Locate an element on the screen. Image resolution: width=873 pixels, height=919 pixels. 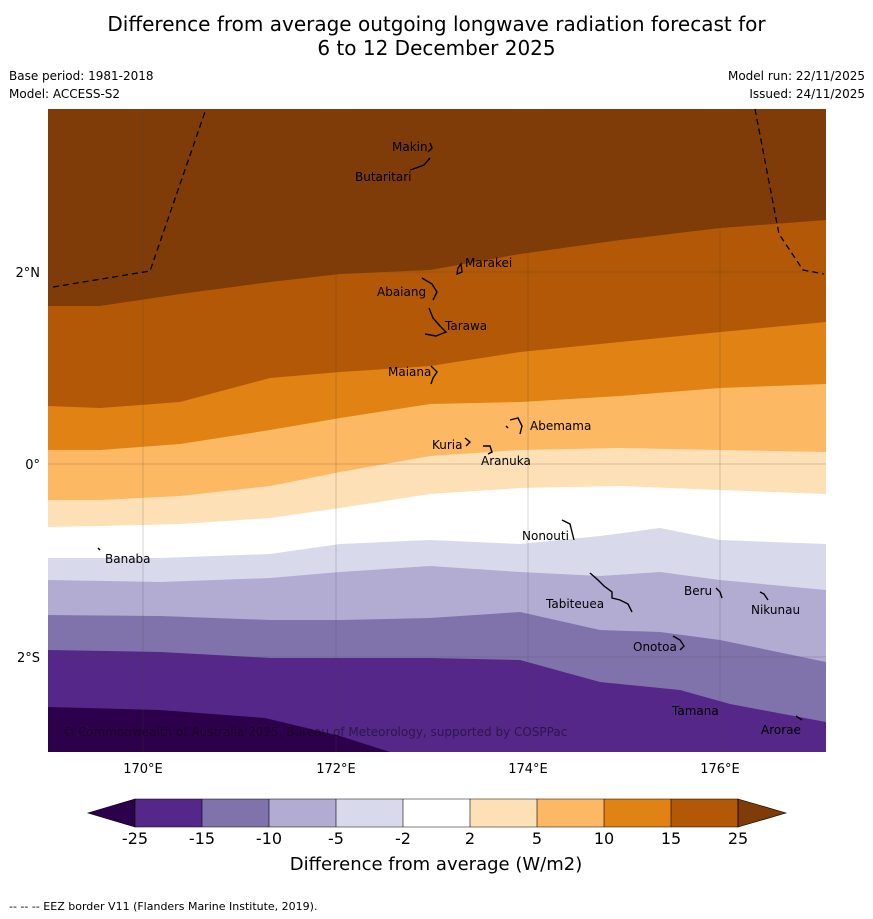
lon-label-176: 176°E is located at coordinates (720, 769).